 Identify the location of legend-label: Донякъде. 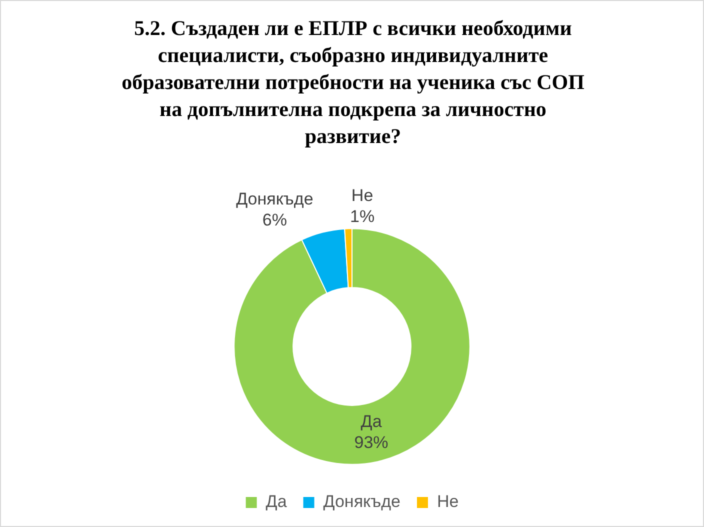
(361, 502).